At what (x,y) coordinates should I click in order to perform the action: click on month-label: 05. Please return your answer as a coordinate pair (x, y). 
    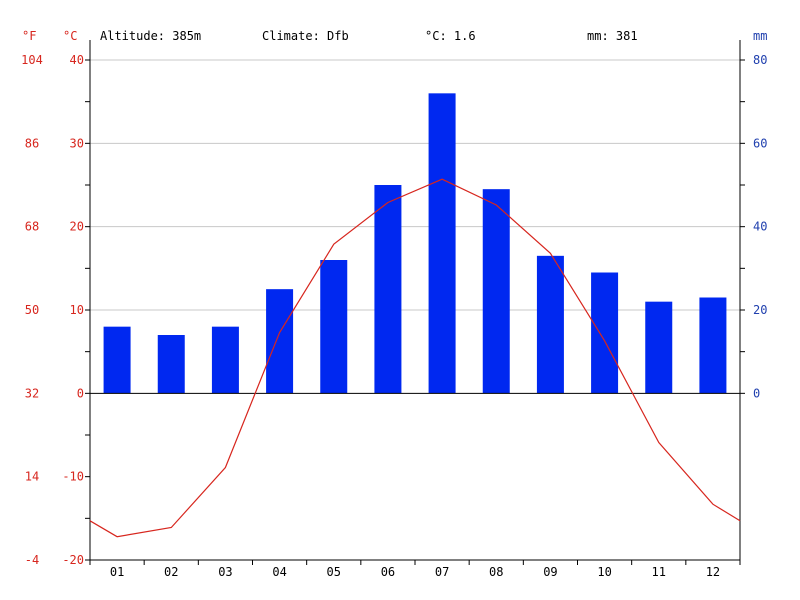
    Looking at the image, I should click on (334, 572).